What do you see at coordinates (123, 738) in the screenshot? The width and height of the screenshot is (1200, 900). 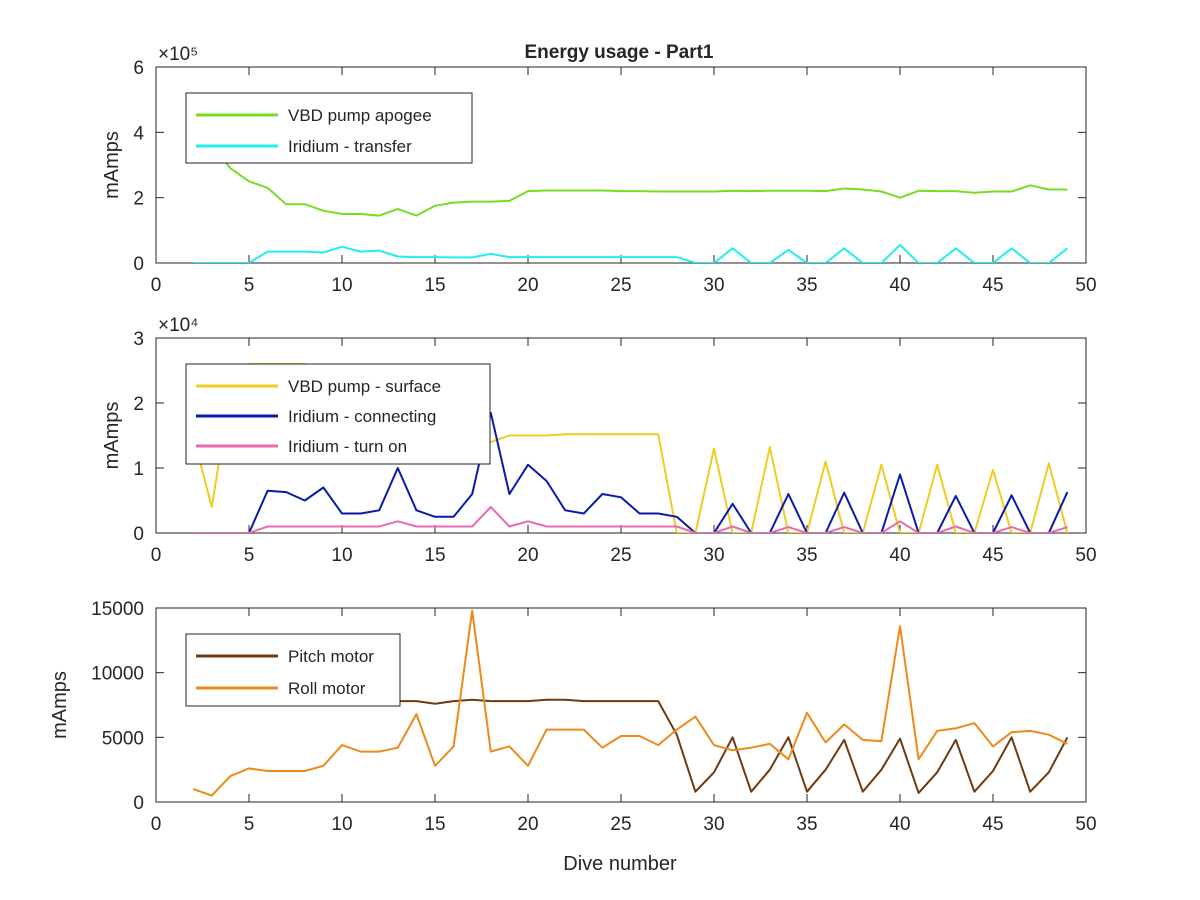 I see `y-tick-label: 5000` at bounding box center [123, 738].